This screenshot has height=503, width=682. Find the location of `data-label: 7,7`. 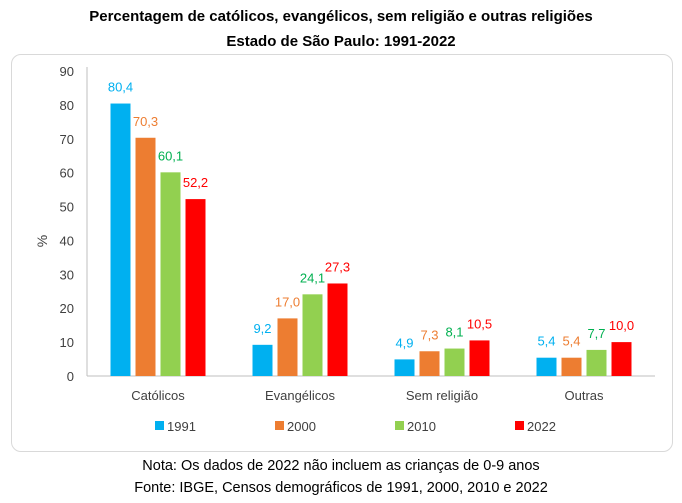

data-label: 7,7 is located at coordinates (596, 333).